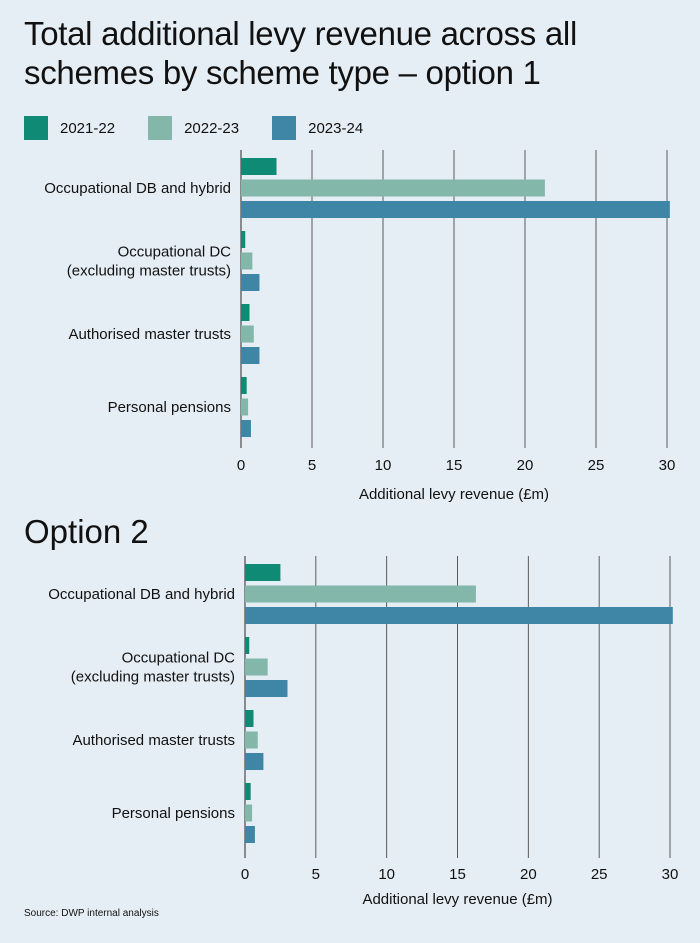 This screenshot has height=943, width=700. What do you see at coordinates (88, 128) in the screenshot?
I see `legend-label-2021-22: 2021-22` at bounding box center [88, 128].